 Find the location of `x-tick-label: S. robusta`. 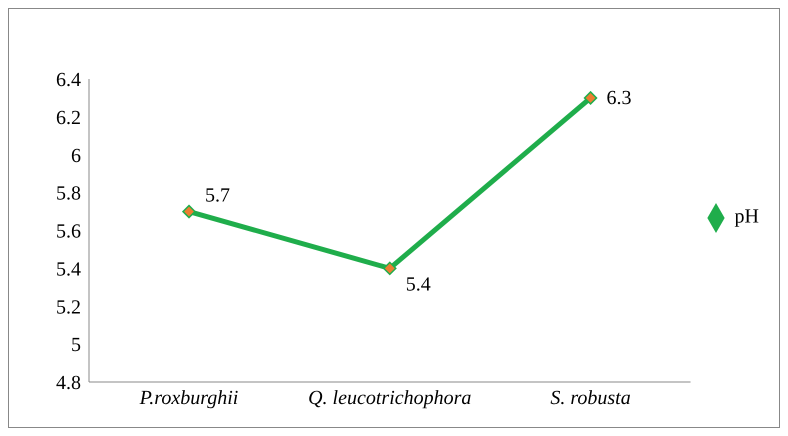

x-tick-label: S. robusta is located at coordinates (590, 398).